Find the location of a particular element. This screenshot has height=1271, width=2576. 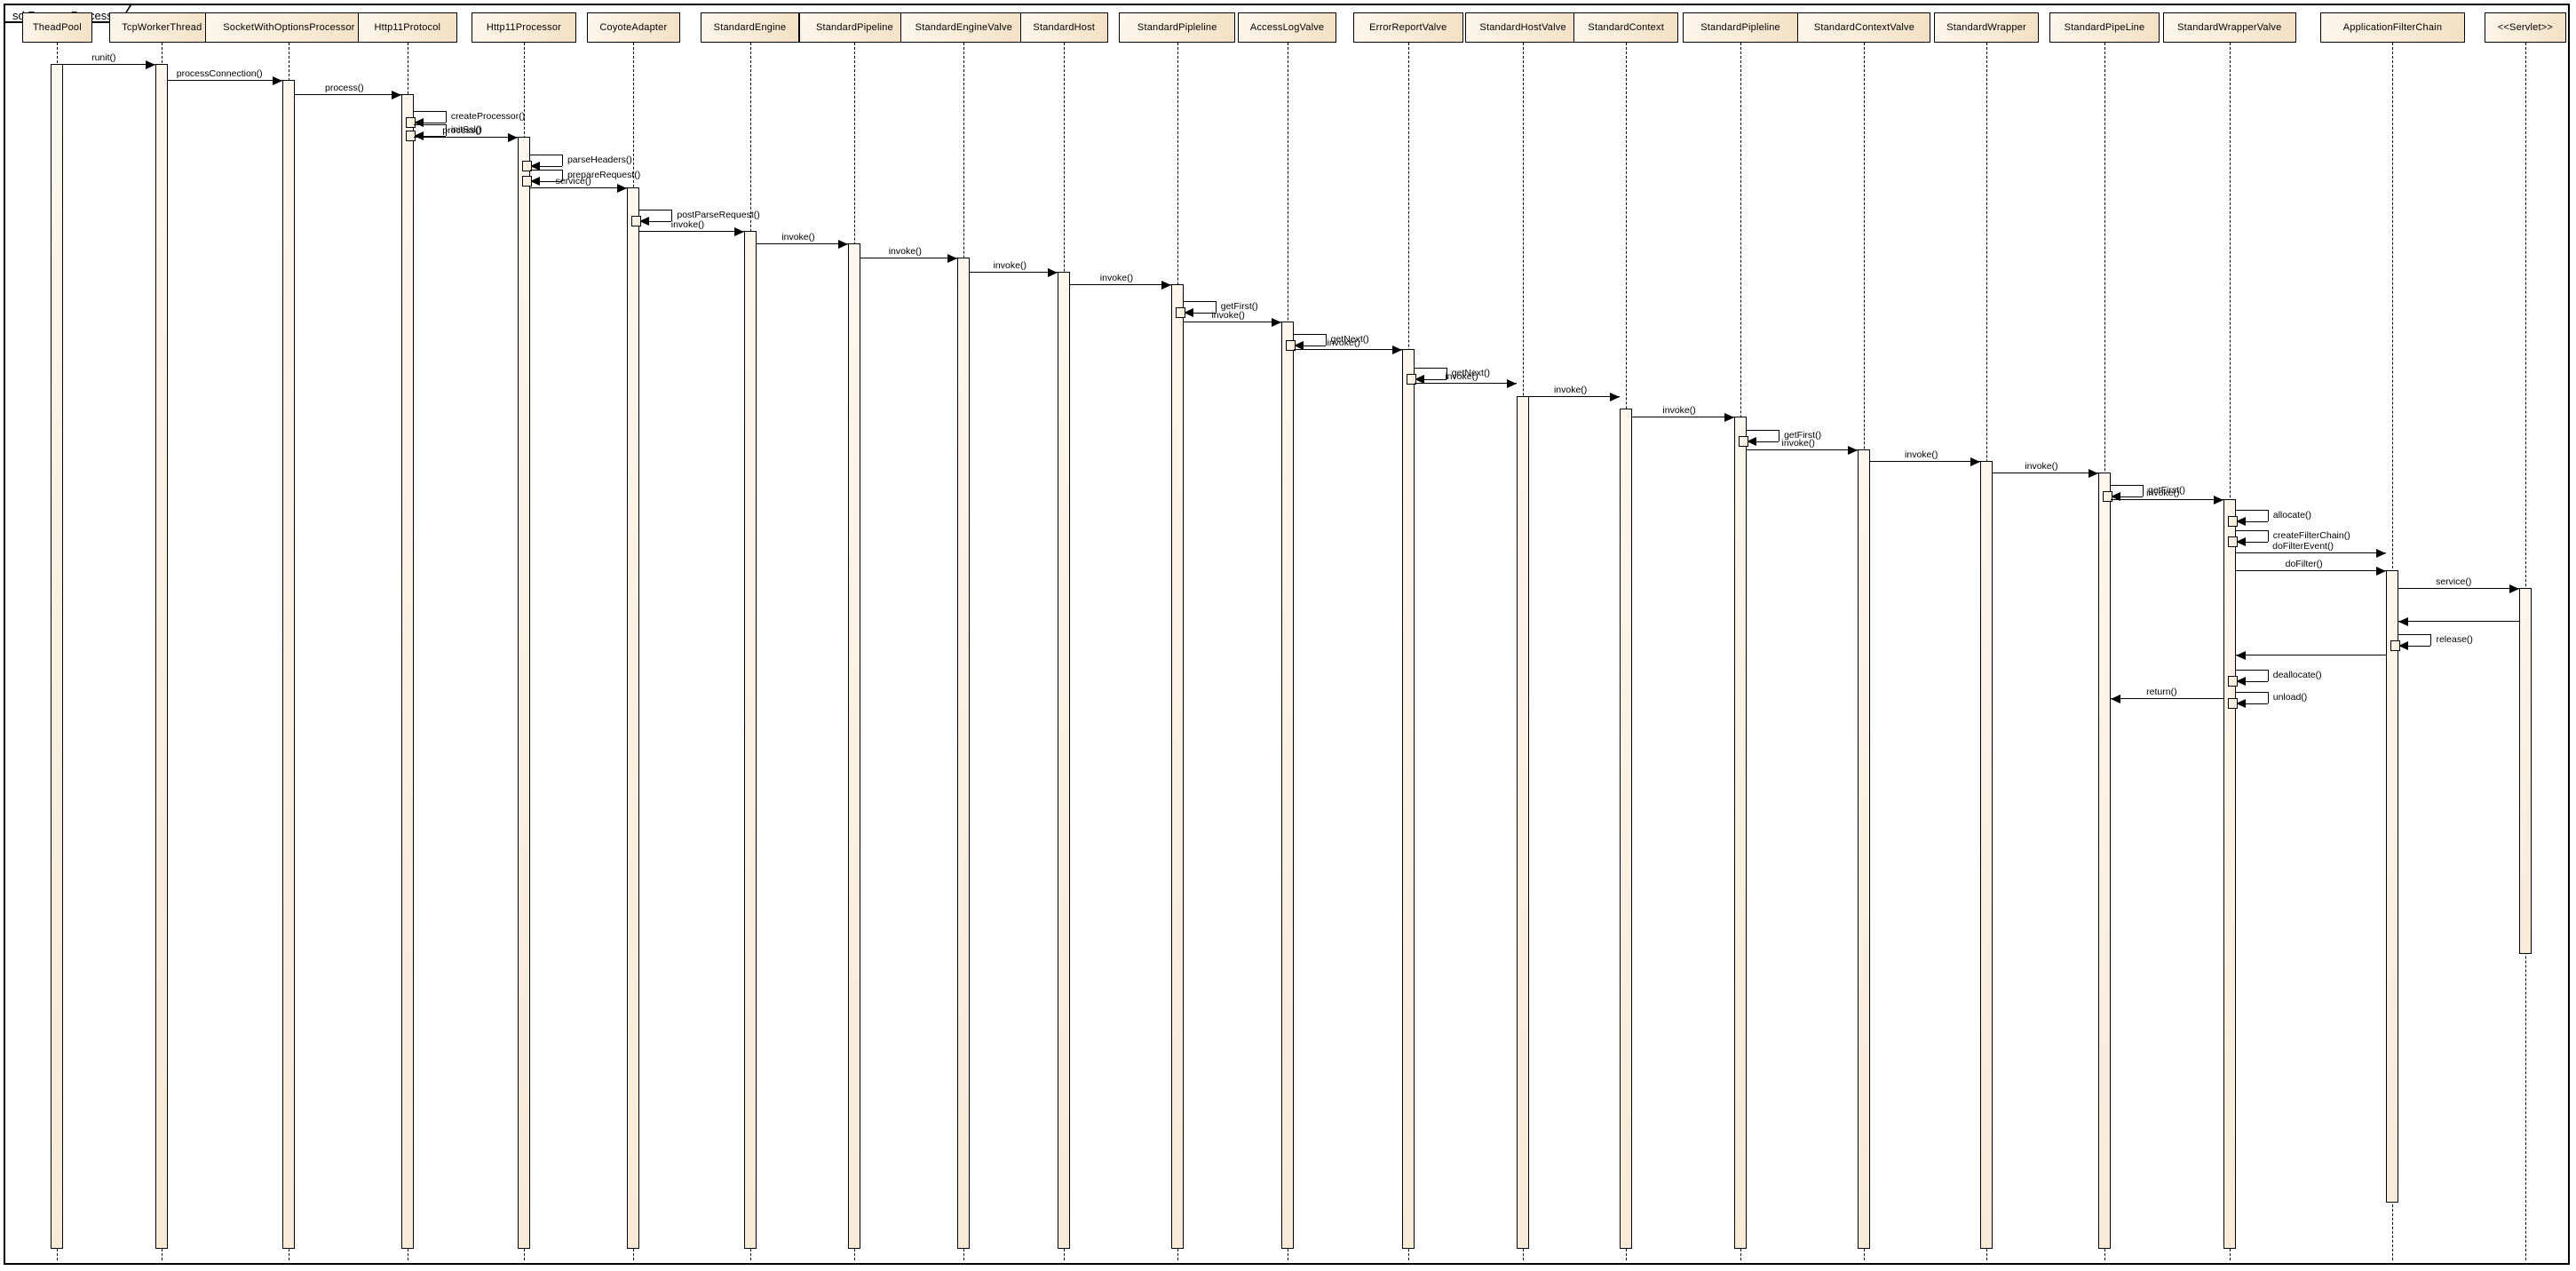

lifeline-label: ErrorReportValve is located at coordinates (1408, 28).